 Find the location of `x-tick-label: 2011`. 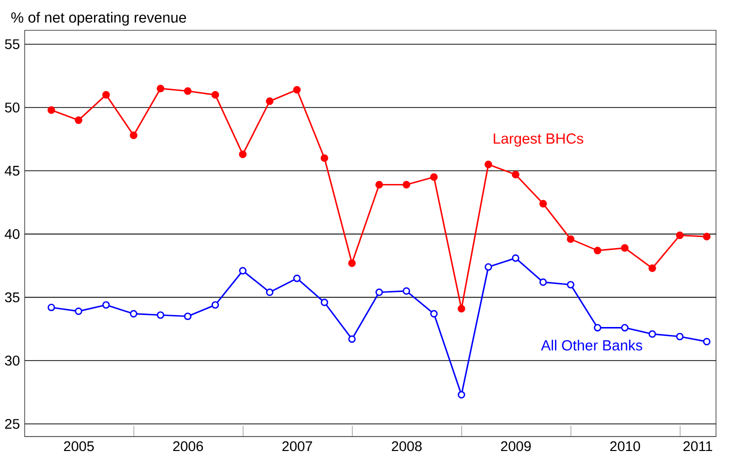

x-tick-label: 2011 is located at coordinates (697, 447).